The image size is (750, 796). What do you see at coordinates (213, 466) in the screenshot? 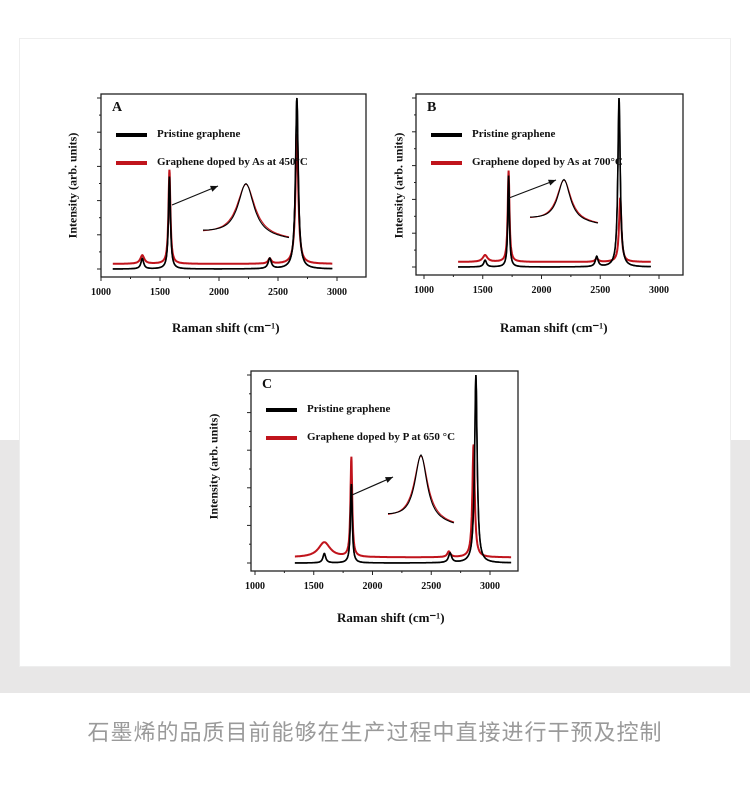
I see `y-axis-label: Intensity (arb. units)` at bounding box center [213, 466].